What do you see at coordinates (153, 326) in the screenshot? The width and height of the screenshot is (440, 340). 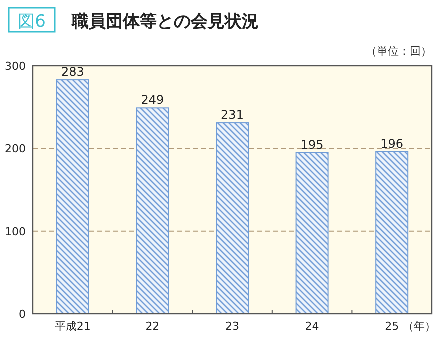 I see `x-tick-label: 22` at bounding box center [153, 326].